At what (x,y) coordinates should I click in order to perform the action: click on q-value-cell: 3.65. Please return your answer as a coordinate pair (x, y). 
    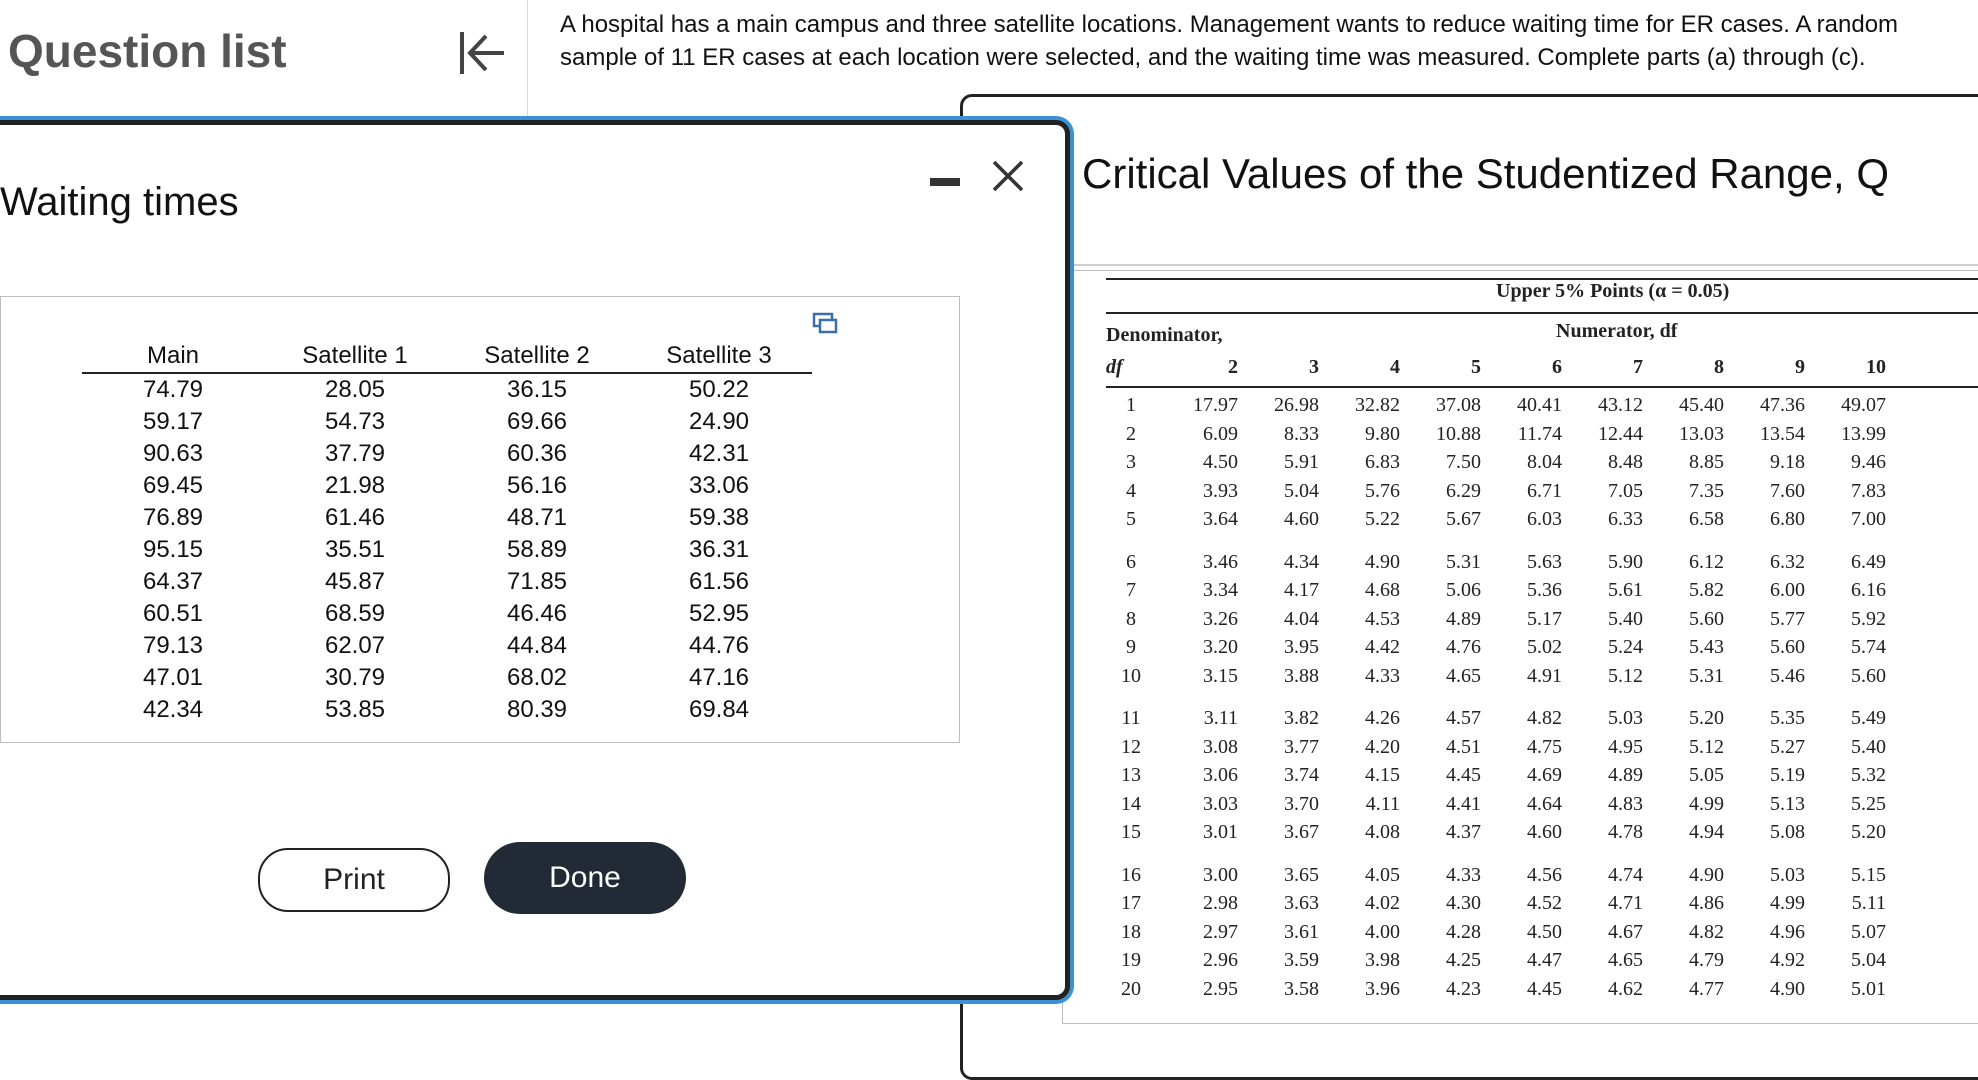
    Looking at the image, I should click on (1301, 874).